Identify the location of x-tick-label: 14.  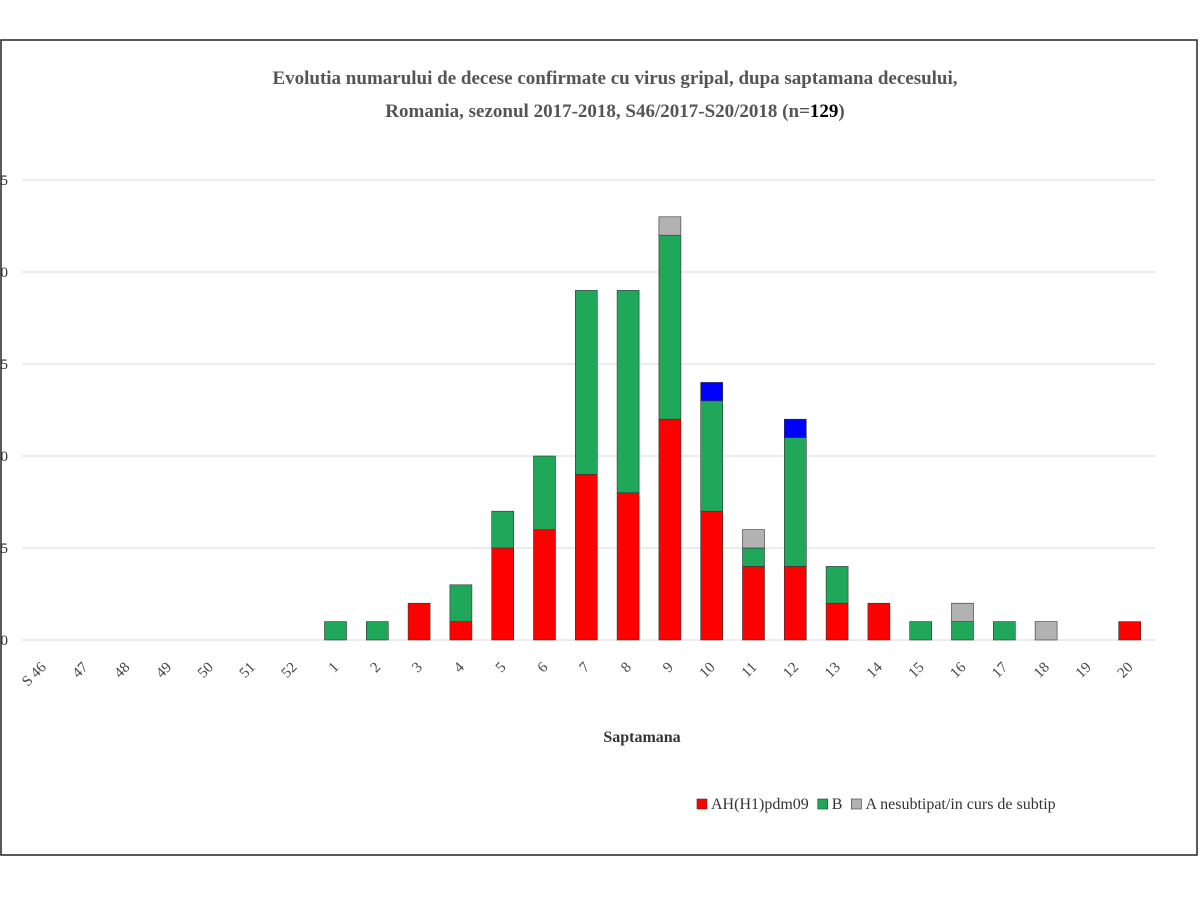
(875, 670).